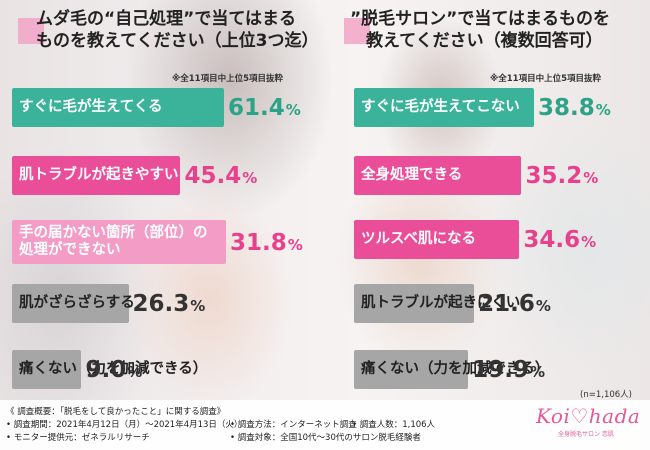 The width and height of the screenshot is (650, 450). I want to click on right-bar-label-3: ツルスベ肌になる, so click(418, 239).